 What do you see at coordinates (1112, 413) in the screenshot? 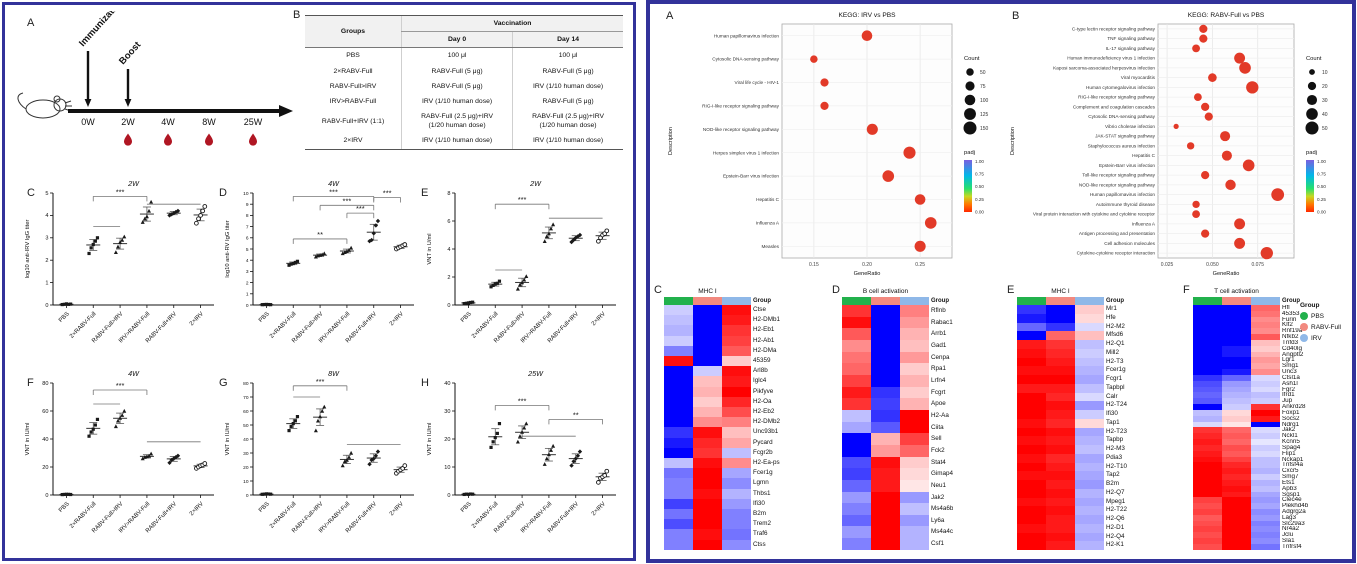
I see `gene-label: Ifi30` at bounding box center [1112, 413].